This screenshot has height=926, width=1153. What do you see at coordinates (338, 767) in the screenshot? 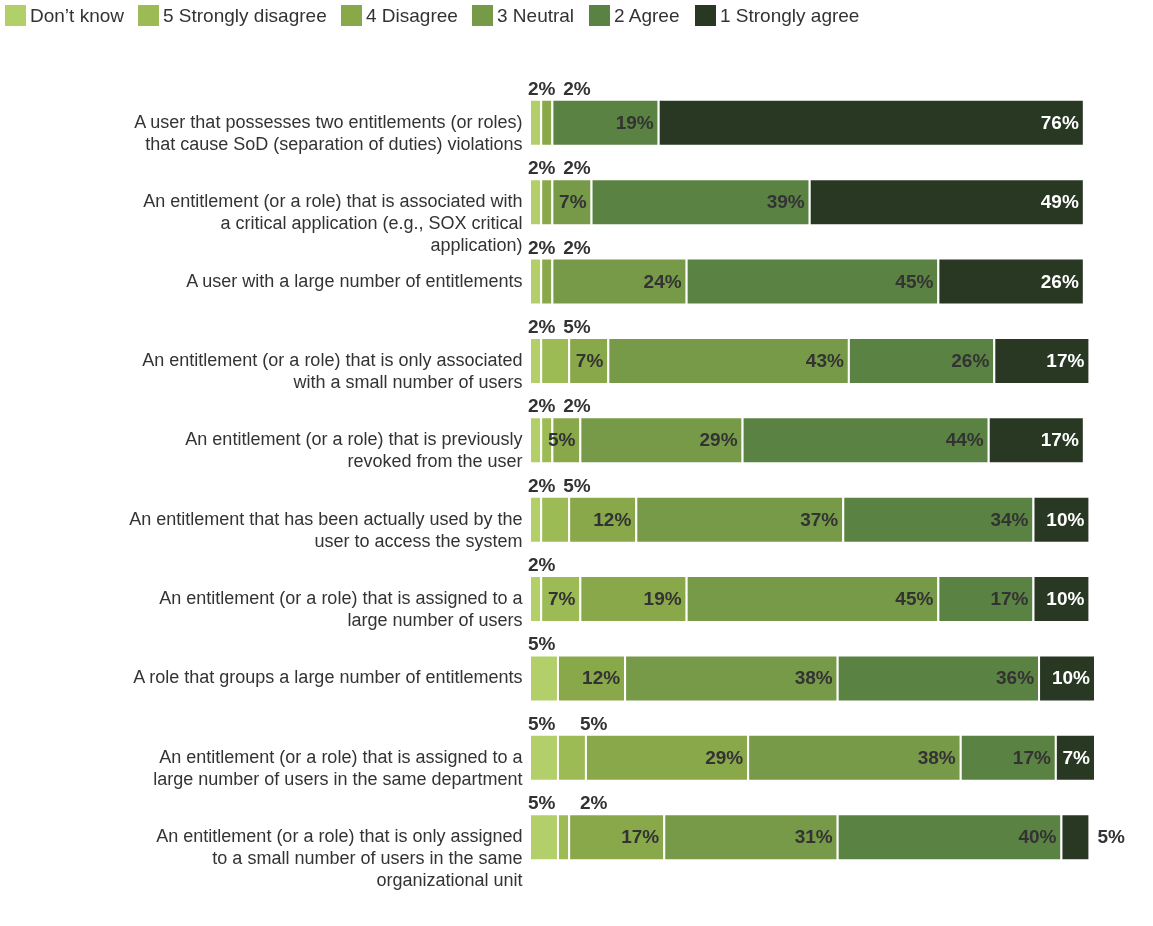
I see `y-tick-label: An entitlement (or a role) that is assigned to a large number of users in the same department` at bounding box center [338, 767].